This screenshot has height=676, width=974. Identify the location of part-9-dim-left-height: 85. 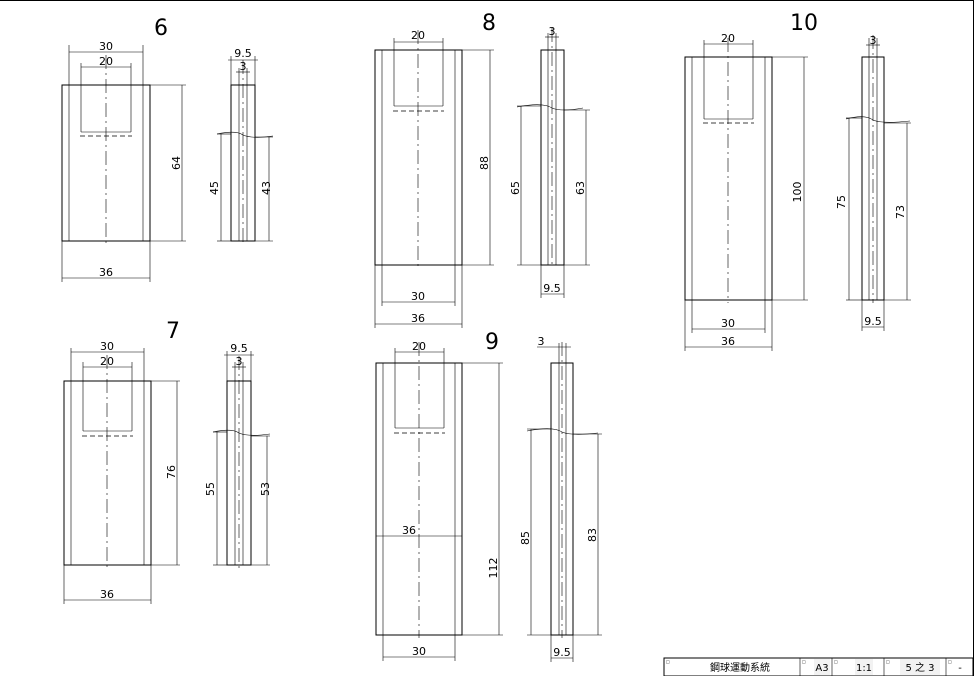
(525, 538).